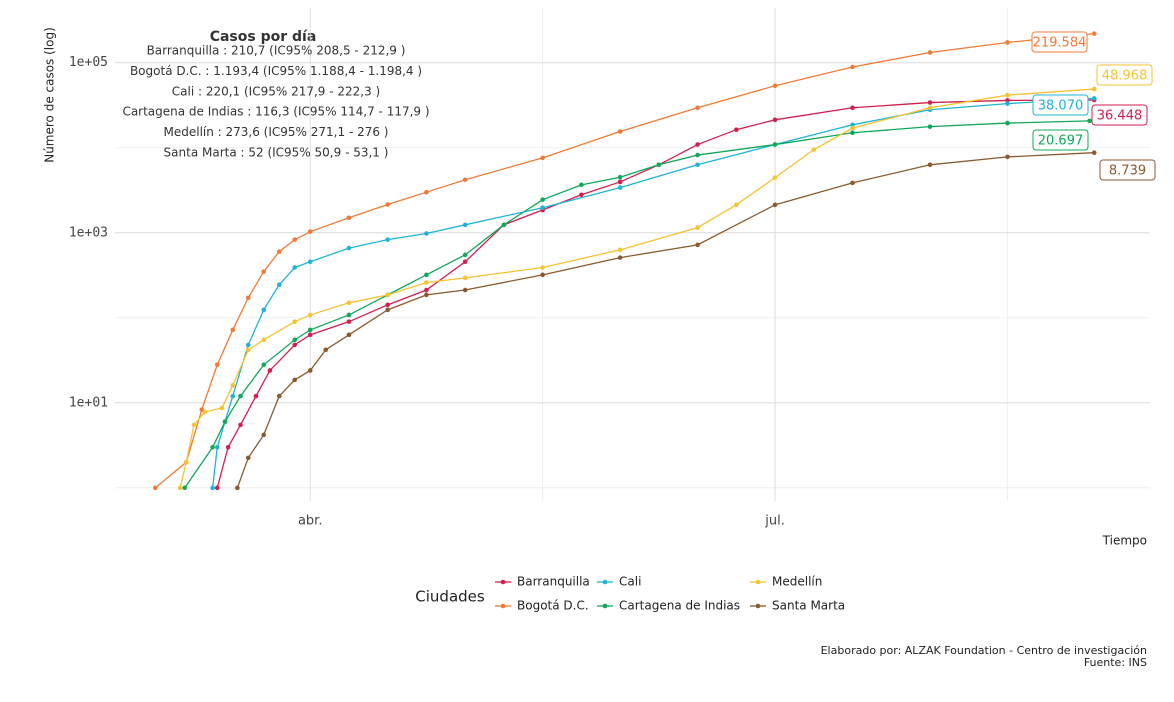 The height and width of the screenshot is (702, 1174). Describe the element at coordinates (679, 606) in the screenshot. I see `legend-label: Cartagena de Indias` at that location.